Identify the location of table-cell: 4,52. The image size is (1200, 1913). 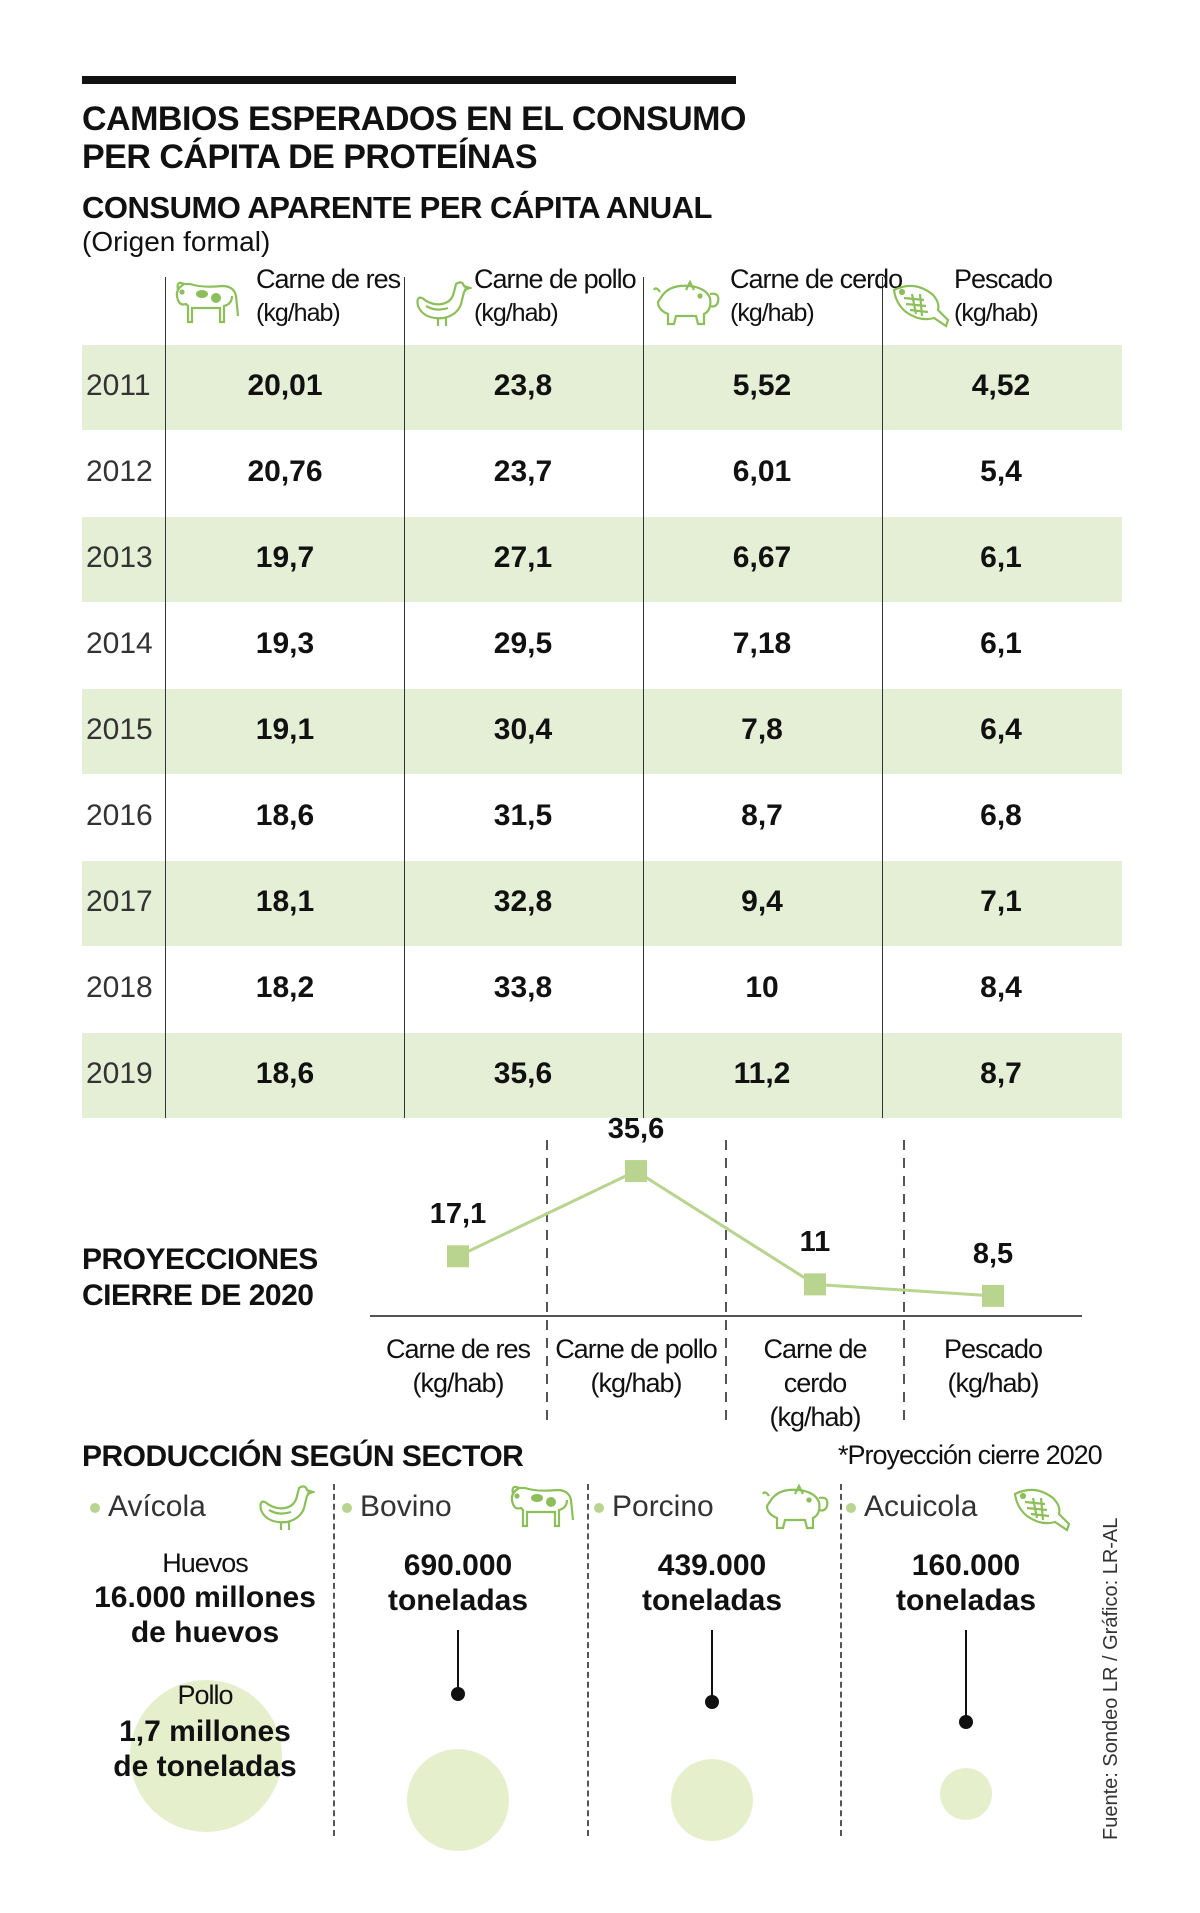
(1001, 385).